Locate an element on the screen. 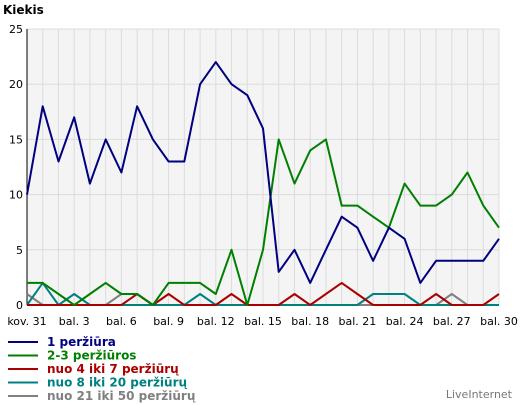  x-tick-label: bal. 21 is located at coordinates (358, 321).